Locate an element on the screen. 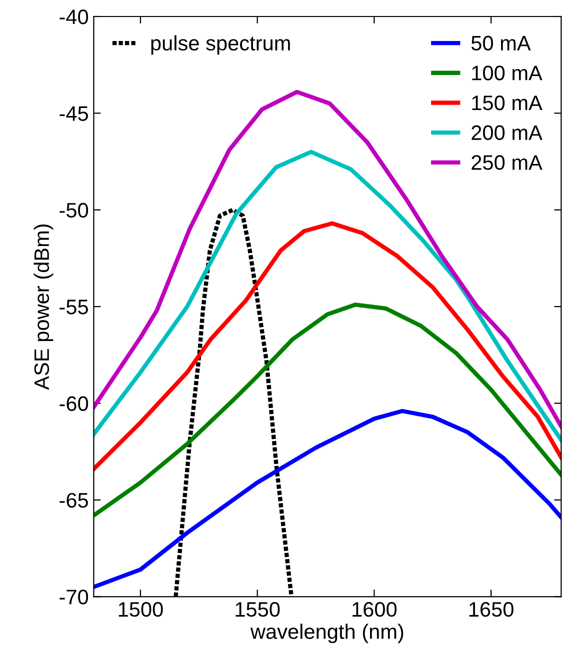 Image resolution: width=568 pixels, height=660 pixels. y-tick-label: -65 is located at coordinates (74, 500).